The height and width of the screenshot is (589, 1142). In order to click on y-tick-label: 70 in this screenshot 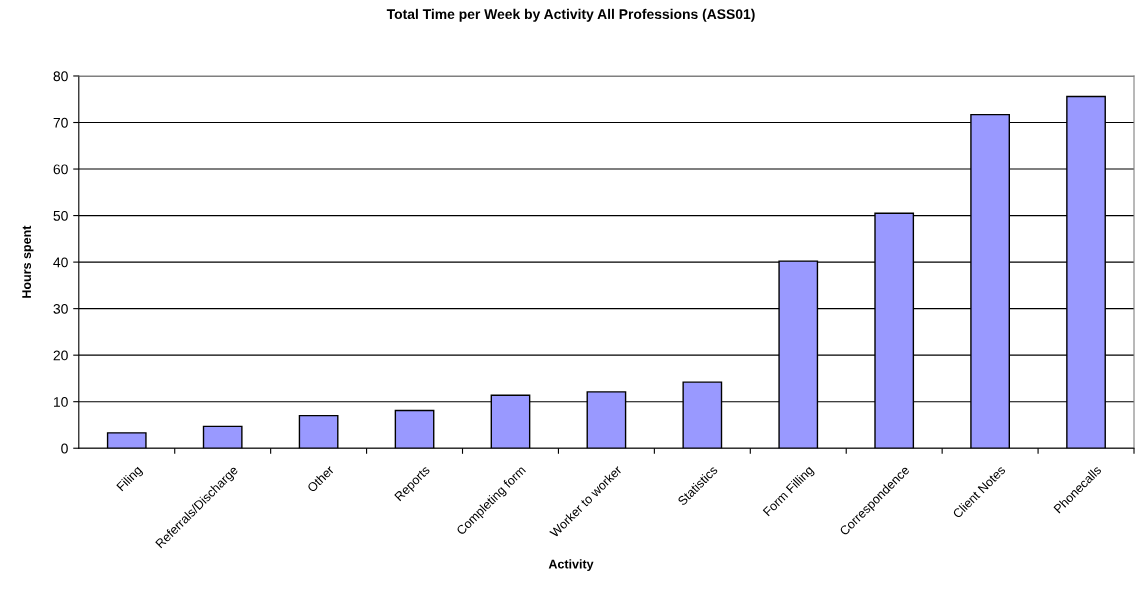, I will do `click(60, 122)`.